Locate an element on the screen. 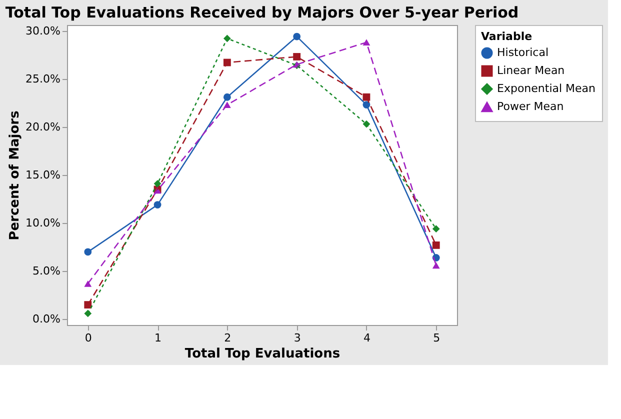 The height and width of the screenshot is (419, 621). legend-label: Historical is located at coordinates (523, 52).